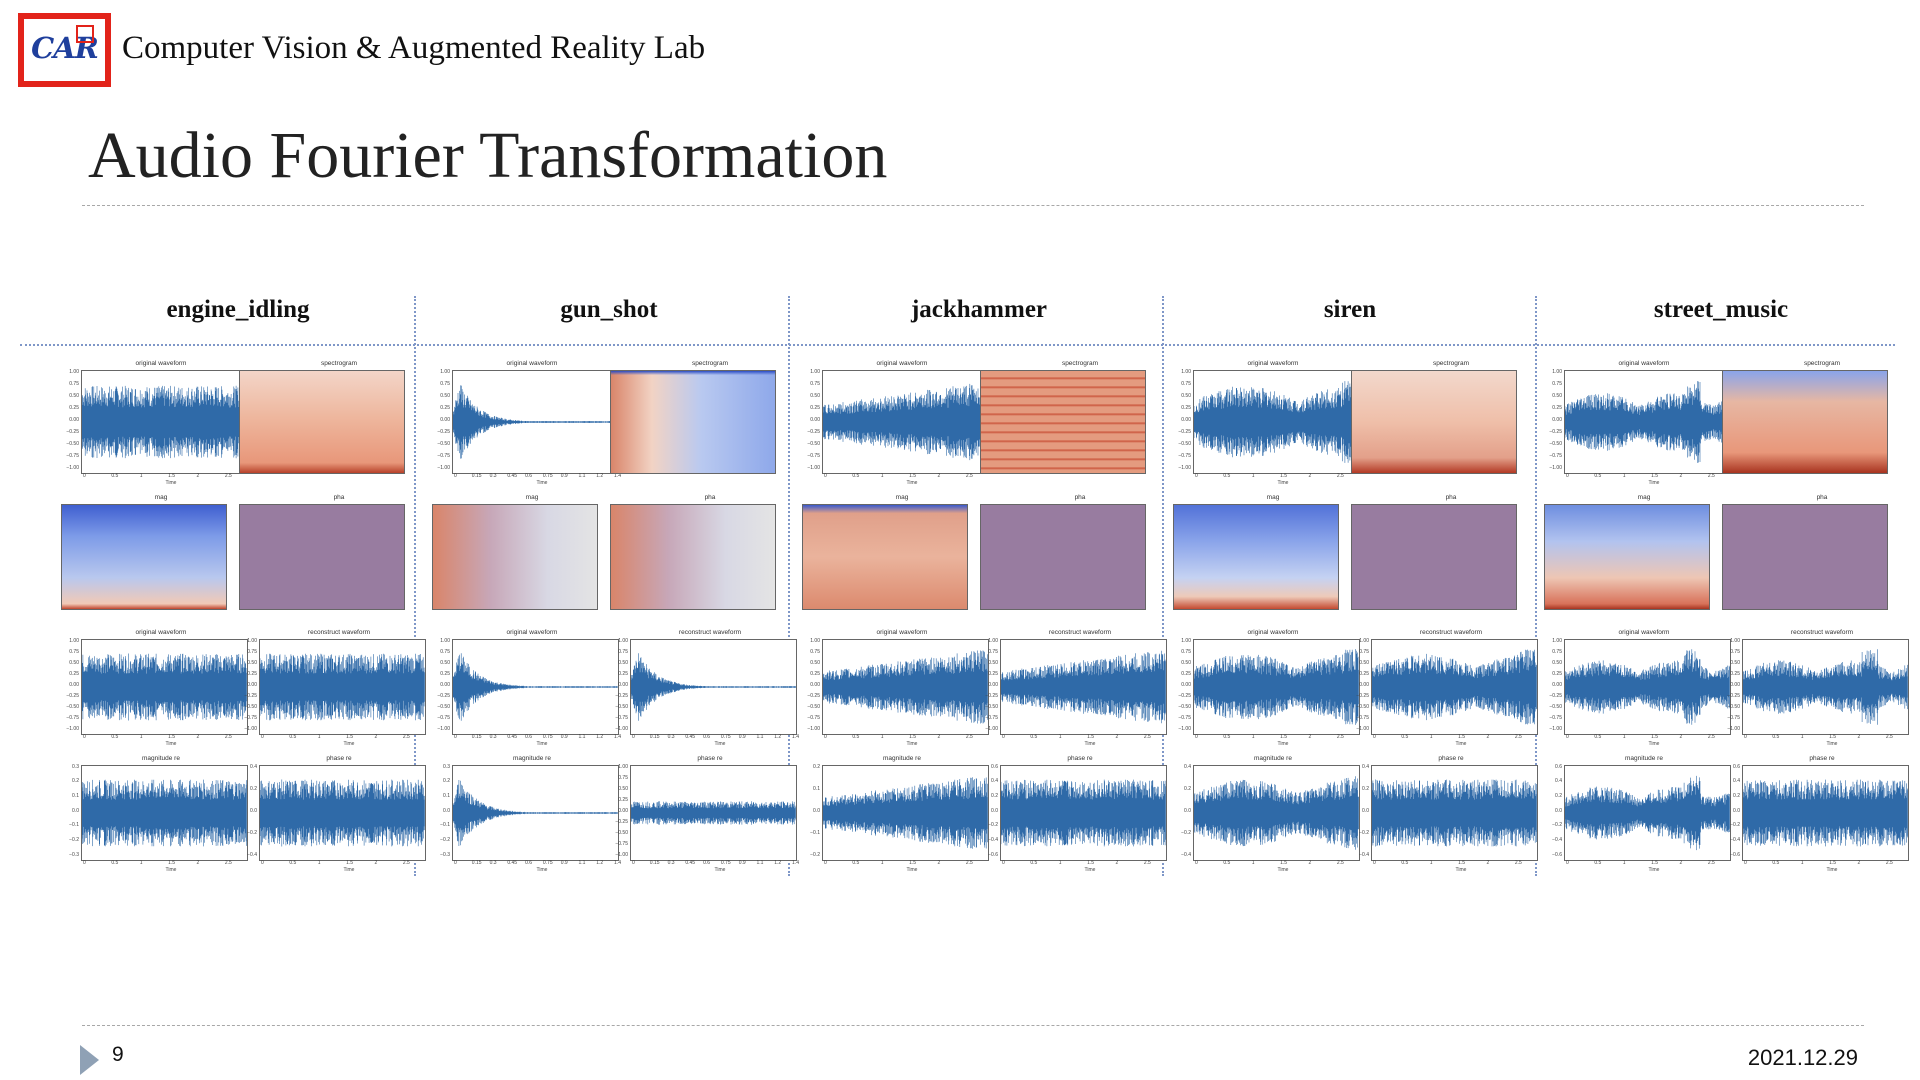 The height and width of the screenshot is (1080, 1920). What do you see at coordinates (529, 863) in the screenshot?
I see `x-tick-label: 0.6` at bounding box center [529, 863].